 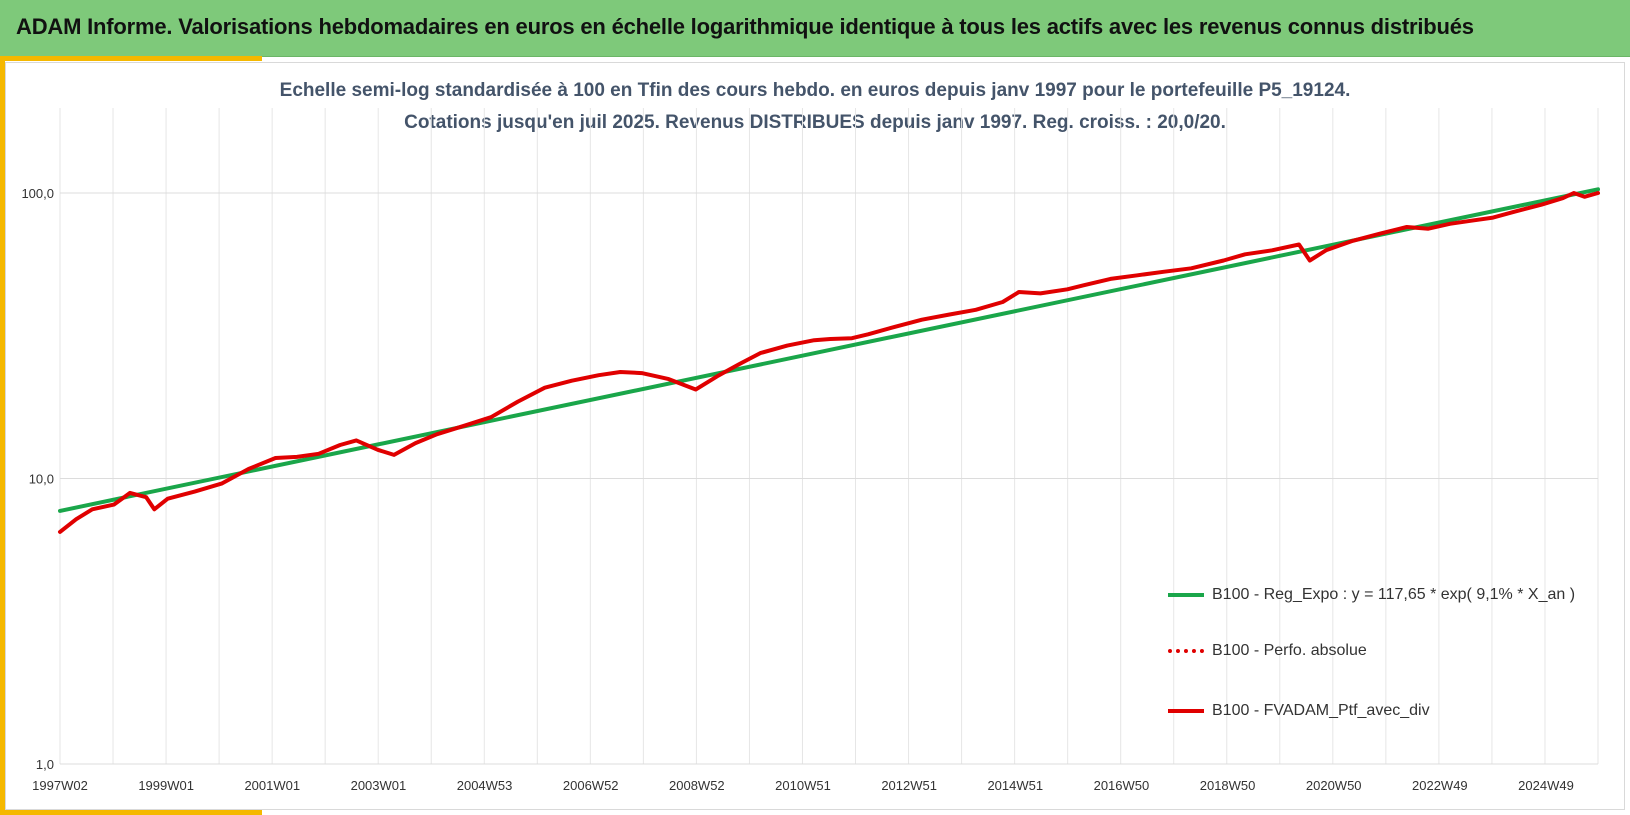 I want to click on x-tick-label: 2004W53, so click(x=485, y=785).